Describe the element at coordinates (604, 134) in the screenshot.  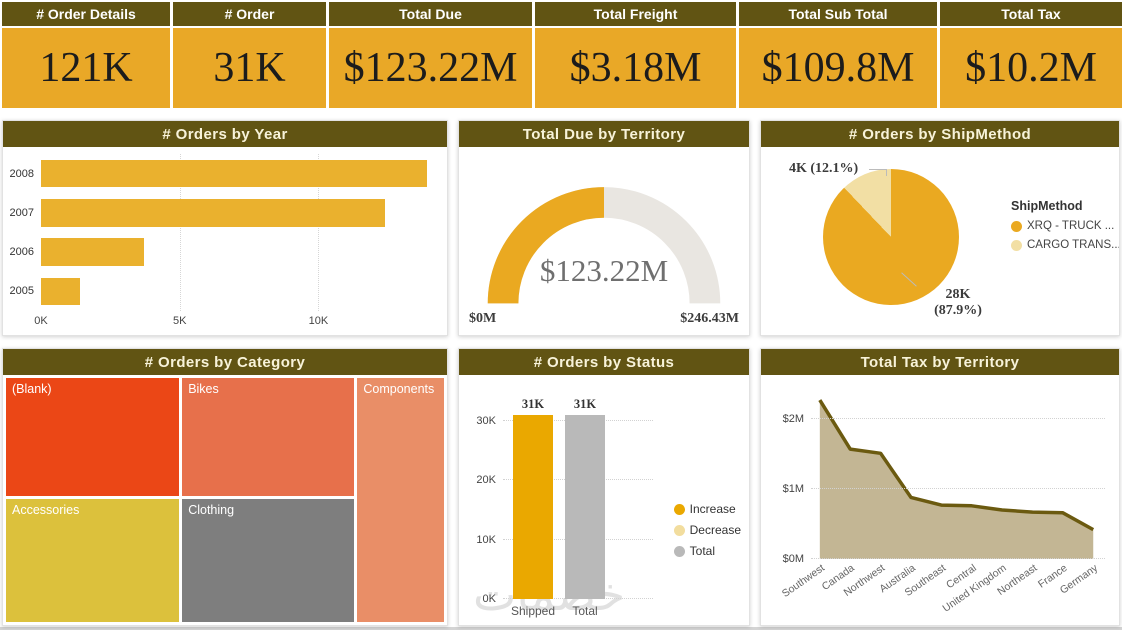
I see `panel-title: Total Due by Territory` at that location.